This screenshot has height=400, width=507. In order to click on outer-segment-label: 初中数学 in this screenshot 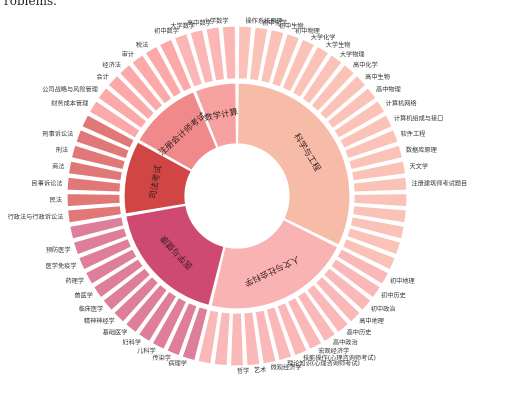, I will do `click(166, 31)`.